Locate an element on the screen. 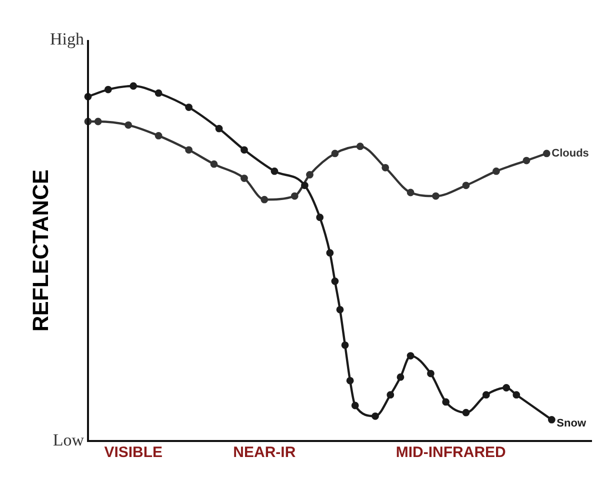  text: Low is located at coordinates (68, 440).